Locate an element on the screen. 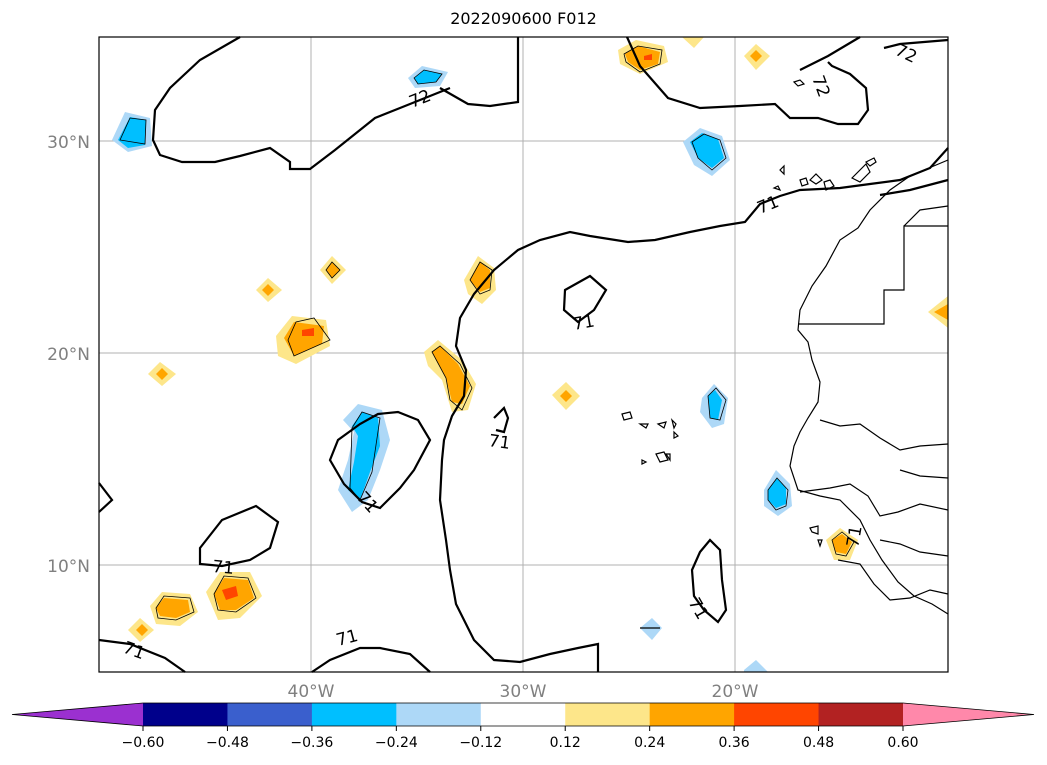 The height and width of the screenshot is (765, 1047). latitude-labels: 30°N 20°N 10°N is located at coordinates (68, 355).